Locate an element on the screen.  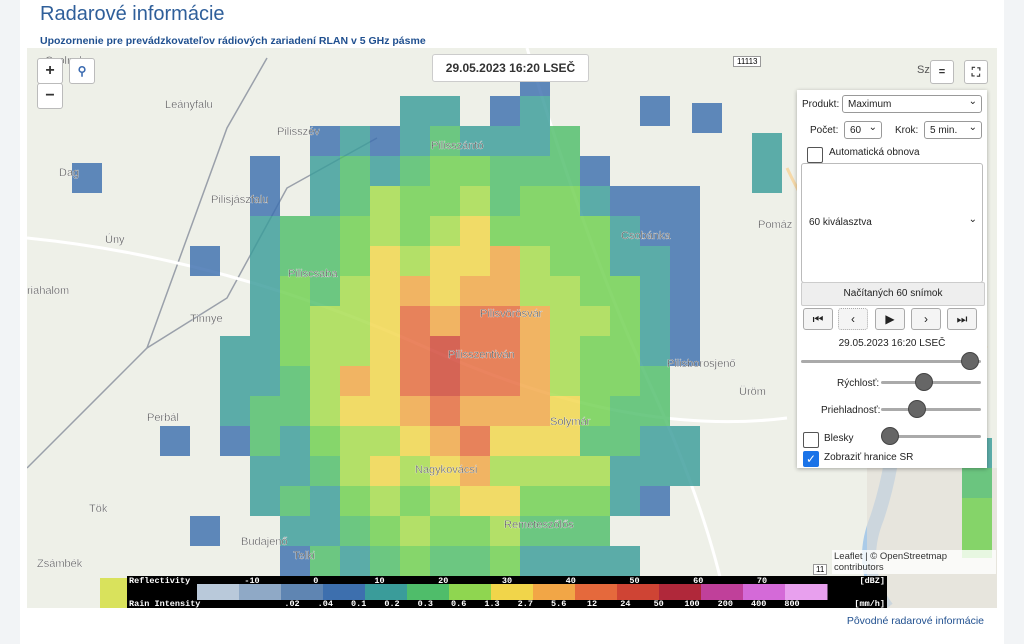
frame-time: 29.05.2023 16:20 LSEČ is located at coordinates (892, 343).